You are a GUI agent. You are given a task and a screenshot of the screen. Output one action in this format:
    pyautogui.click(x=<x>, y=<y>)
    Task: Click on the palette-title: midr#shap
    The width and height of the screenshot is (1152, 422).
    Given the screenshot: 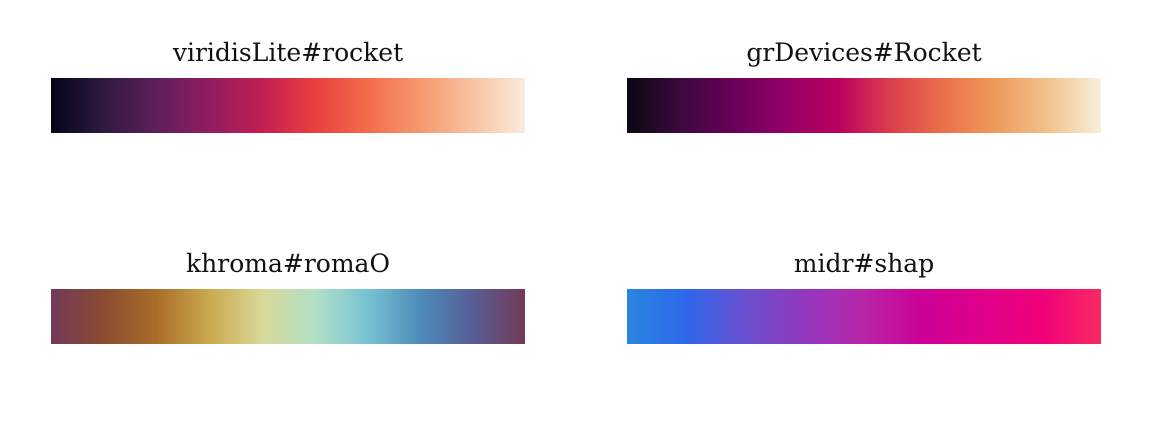 What is the action you would take?
    pyautogui.click(x=864, y=263)
    